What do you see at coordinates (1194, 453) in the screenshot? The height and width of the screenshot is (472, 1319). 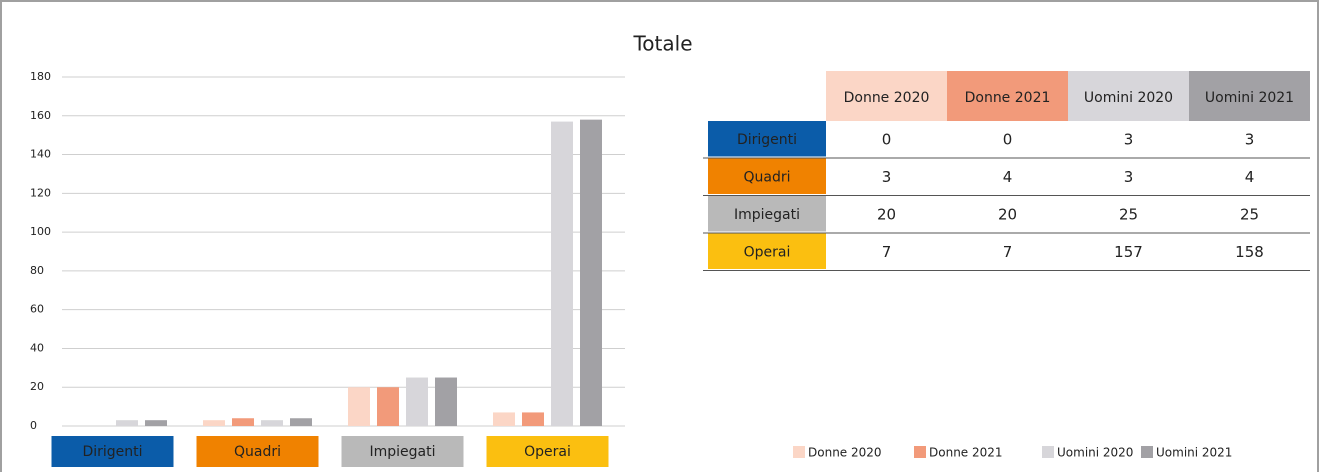 I see `legend-label: Uomini 2021` at bounding box center [1194, 453].